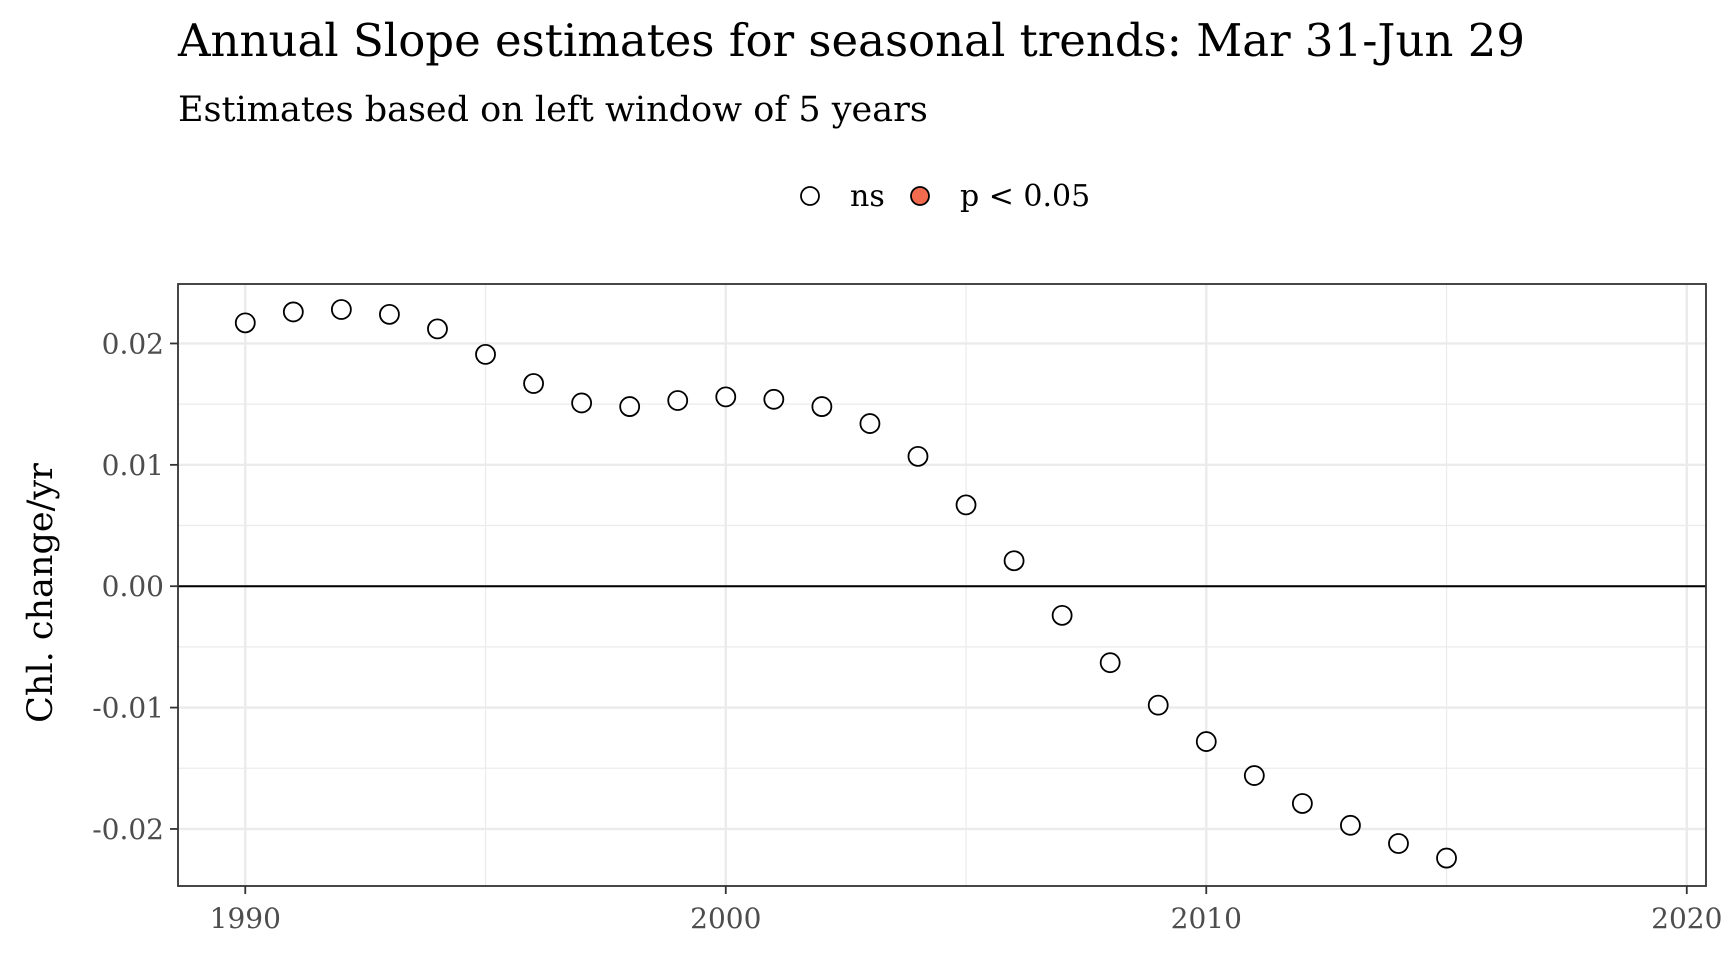 The height and width of the screenshot is (965, 1728). I want to click on legend-label: p < 0.05, so click(1025, 196).